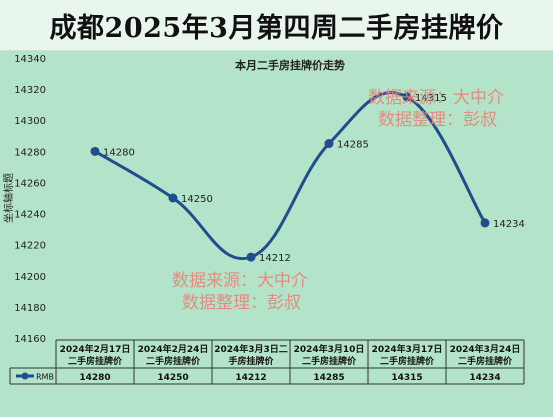 The width and height of the screenshot is (553, 417). What do you see at coordinates (251, 349) in the screenshot?
I see `x-category-label: 2024年3月3日二` at bounding box center [251, 349].